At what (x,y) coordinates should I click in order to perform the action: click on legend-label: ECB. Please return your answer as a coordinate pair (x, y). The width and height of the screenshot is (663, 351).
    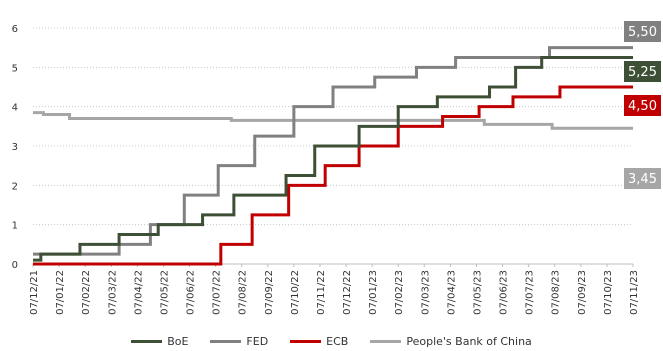
    Looking at the image, I should click on (337, 341).